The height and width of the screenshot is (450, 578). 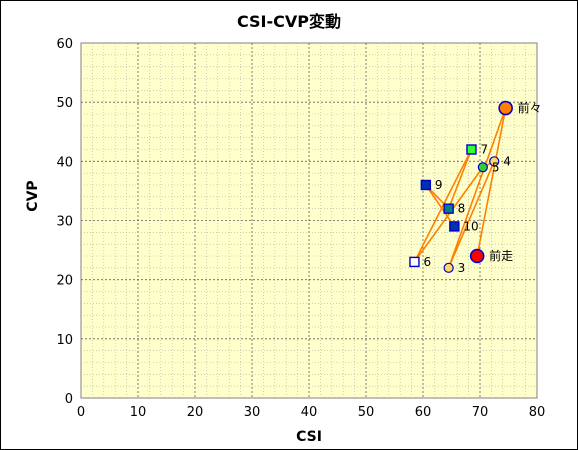 I want to click on chart-title: CSI-CVP変動, so click(x=289, y=21).